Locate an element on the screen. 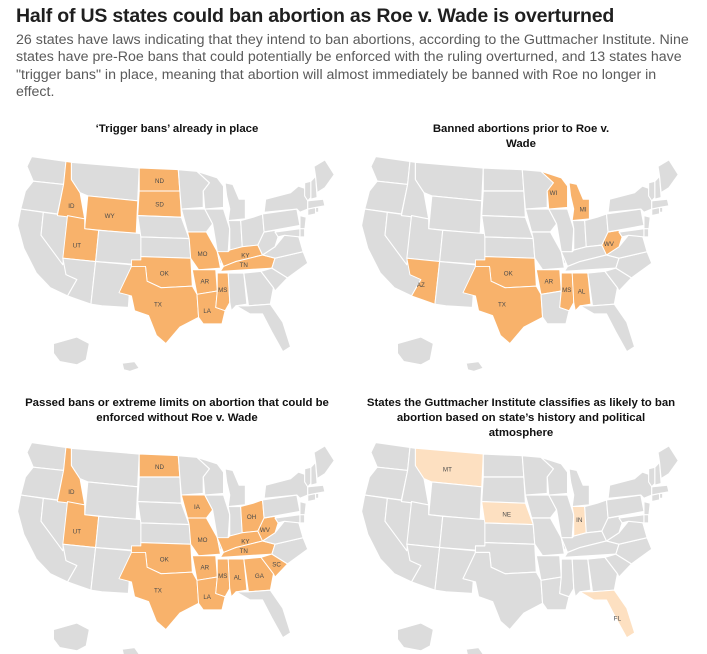 The height and width of the screenshot is (654, 707). state-label-tx: TX is located at coordinates (158, 590).